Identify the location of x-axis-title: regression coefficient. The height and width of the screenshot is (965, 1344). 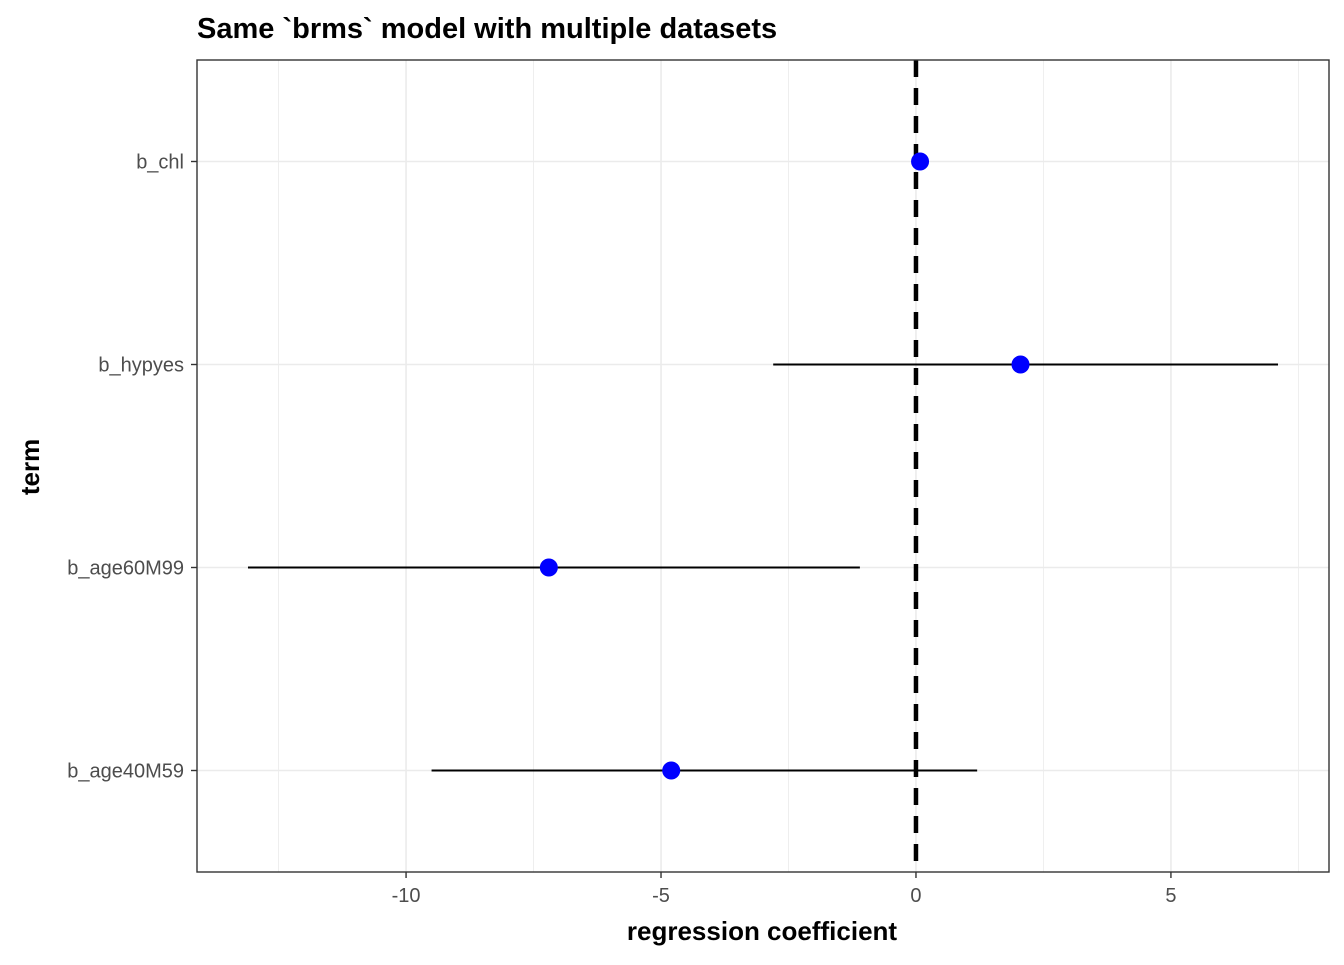
(762, 931).